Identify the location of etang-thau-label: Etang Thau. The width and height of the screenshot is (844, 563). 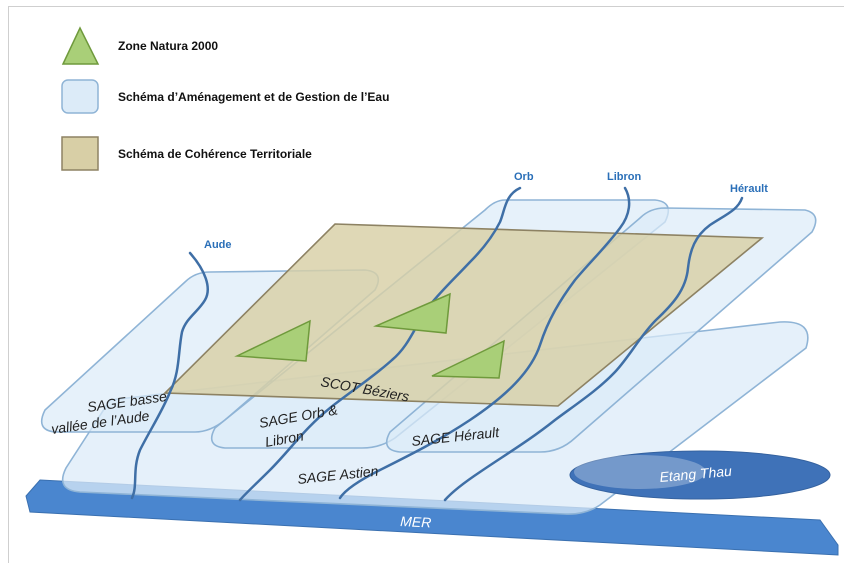
(696, 474).